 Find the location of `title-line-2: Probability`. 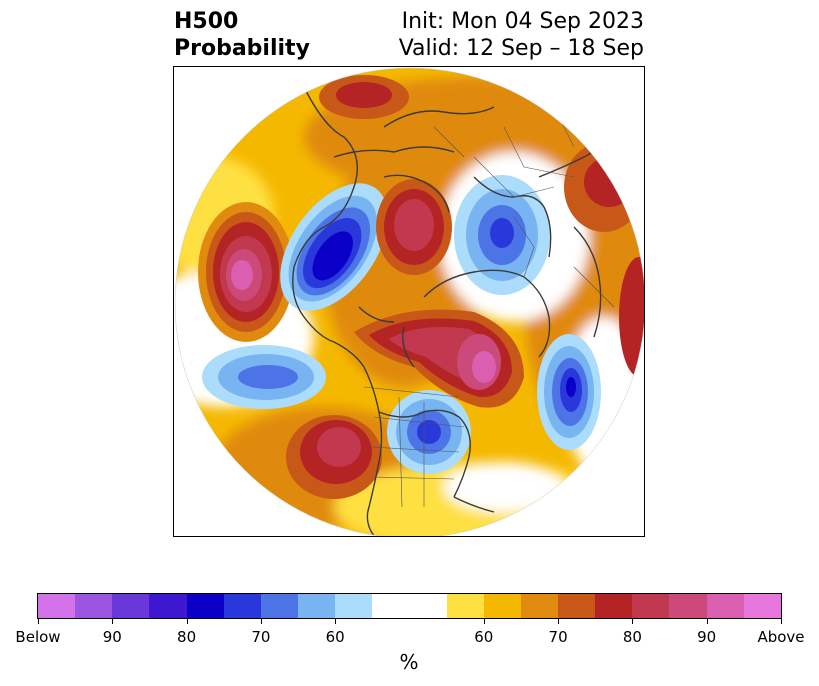

title-line-2: Probability is located at coordinates (242, 48).